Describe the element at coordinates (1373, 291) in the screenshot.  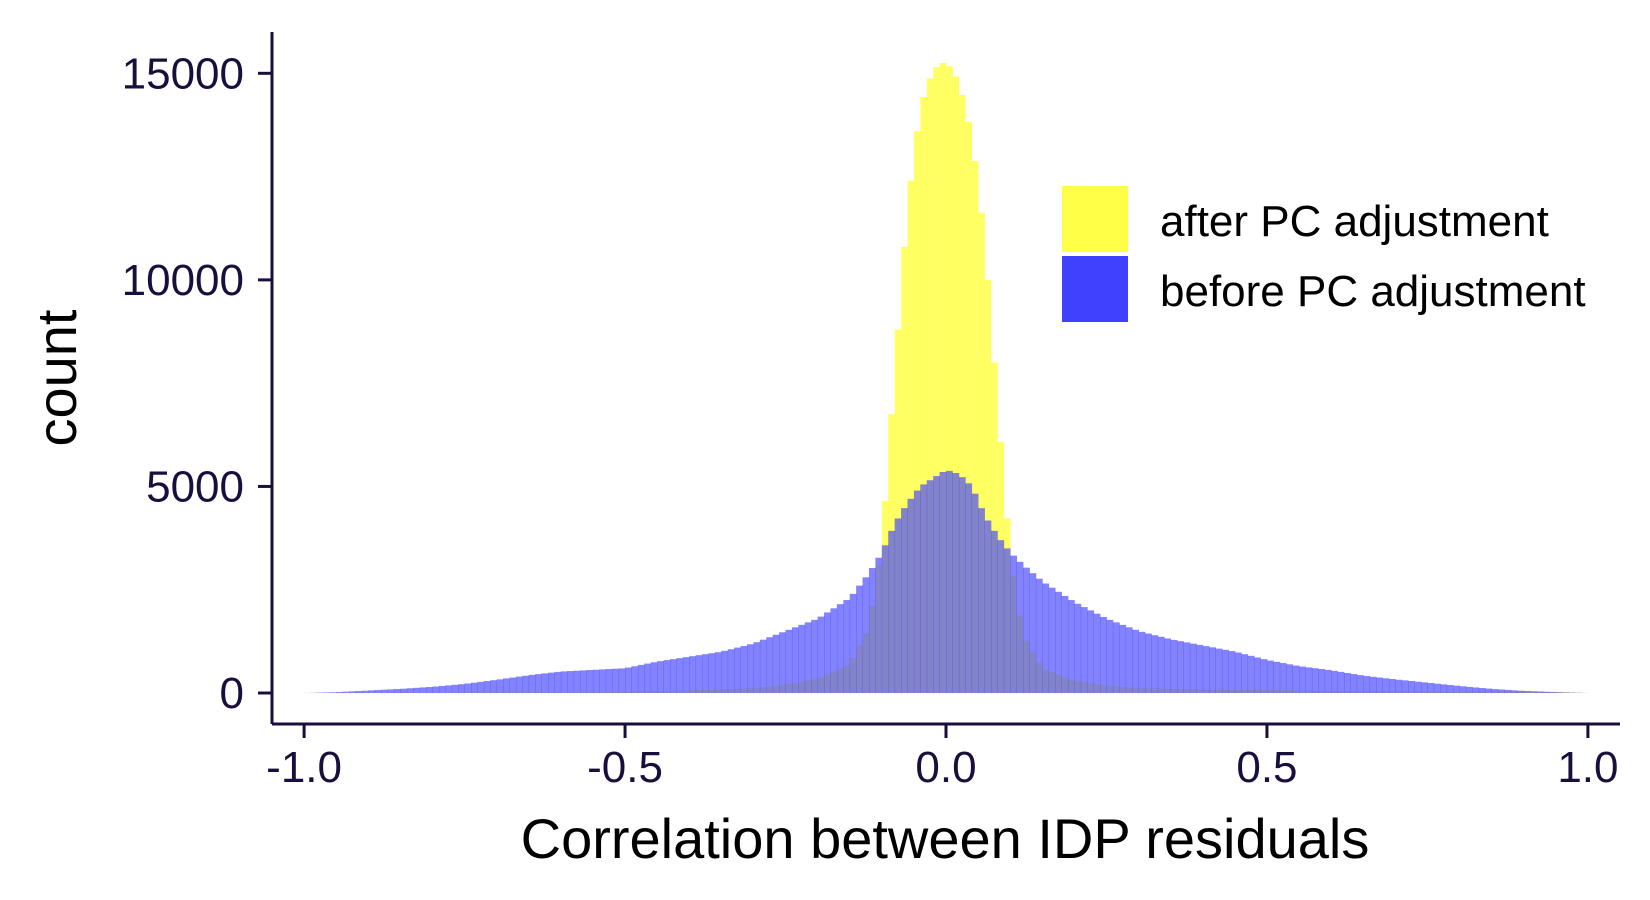
I see `legend-label-before: before PC adjustment` at that location.